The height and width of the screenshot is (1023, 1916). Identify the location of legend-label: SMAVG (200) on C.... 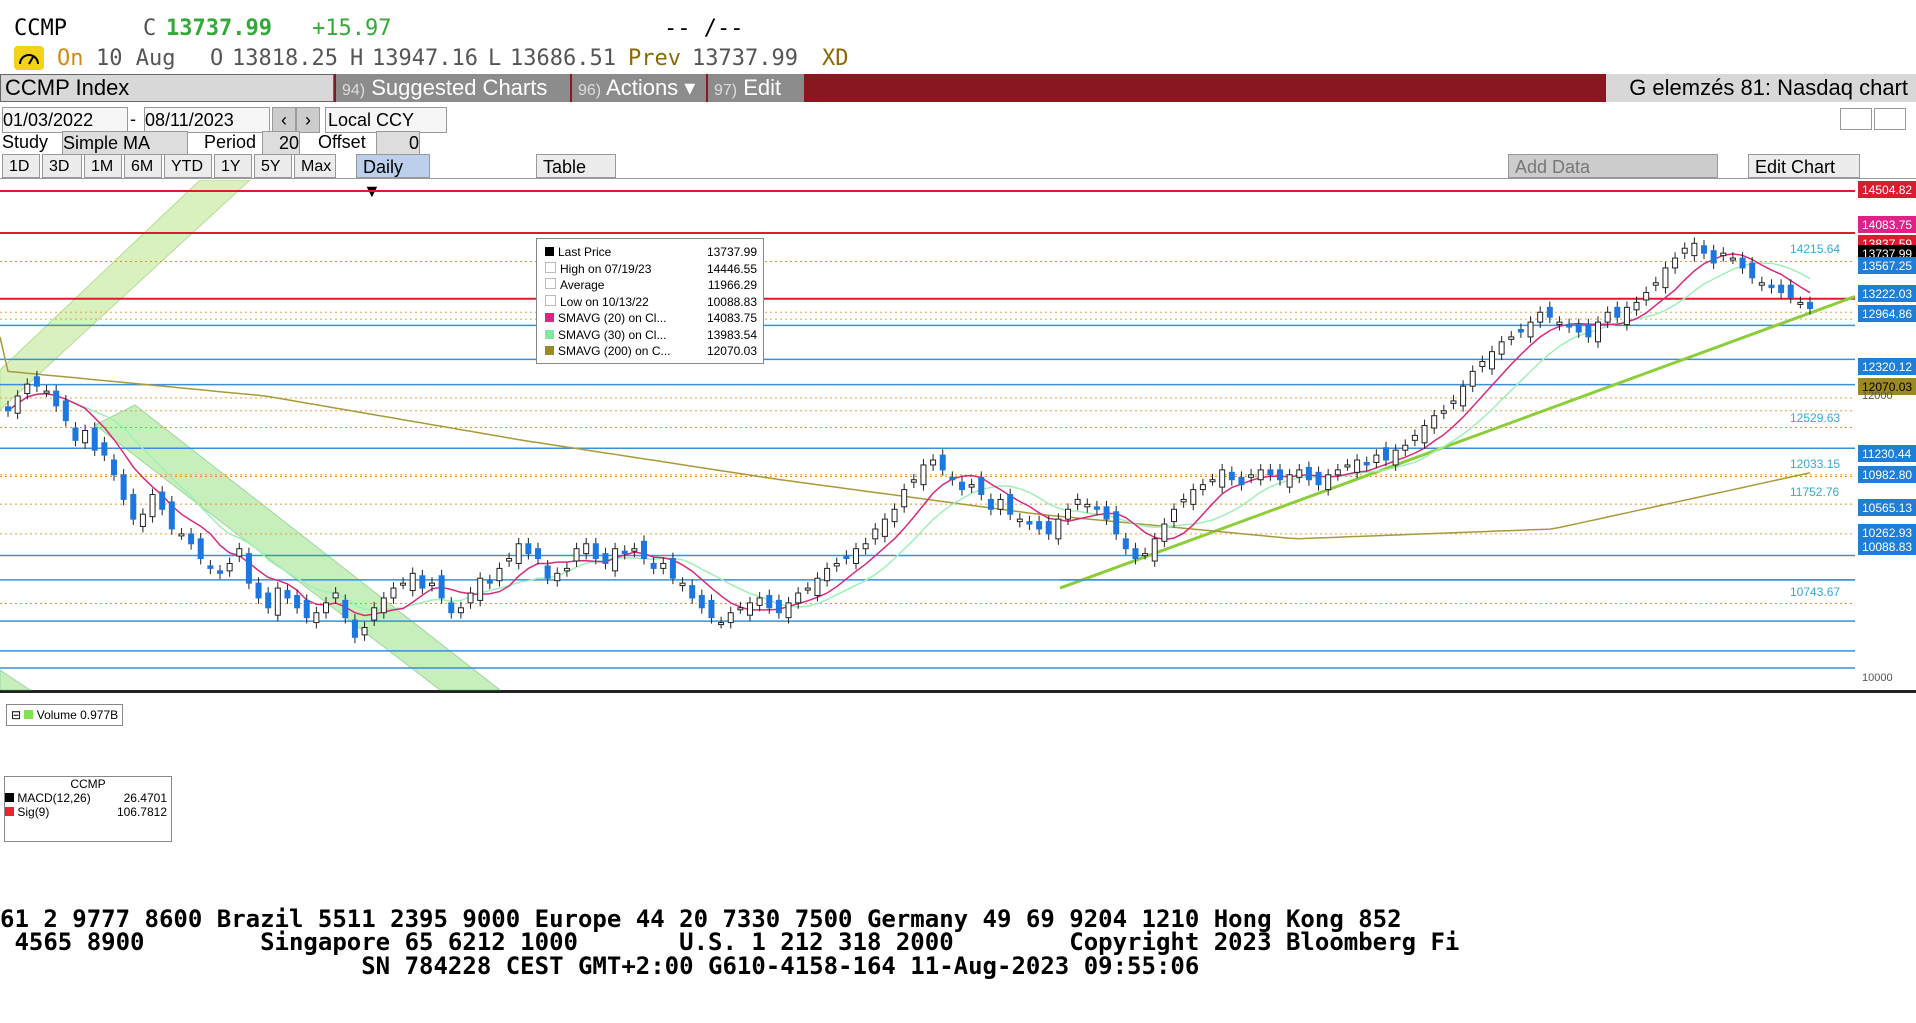
(614, 351).